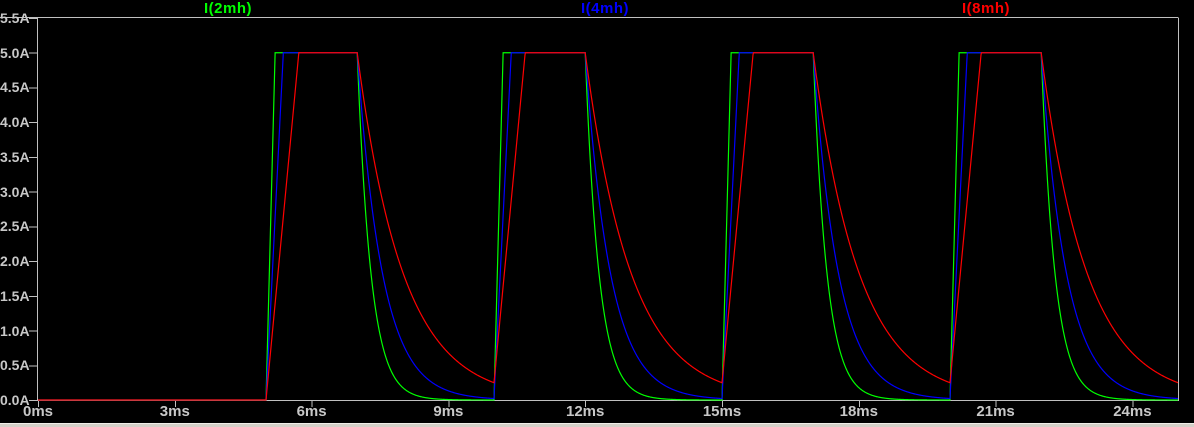 The width and height of the screenshot is (1194, 427). What do you see at coordinates (311, 411) in the screenshot?
I see `x-tick-label: 6ms` at bounding box center [311, 411].